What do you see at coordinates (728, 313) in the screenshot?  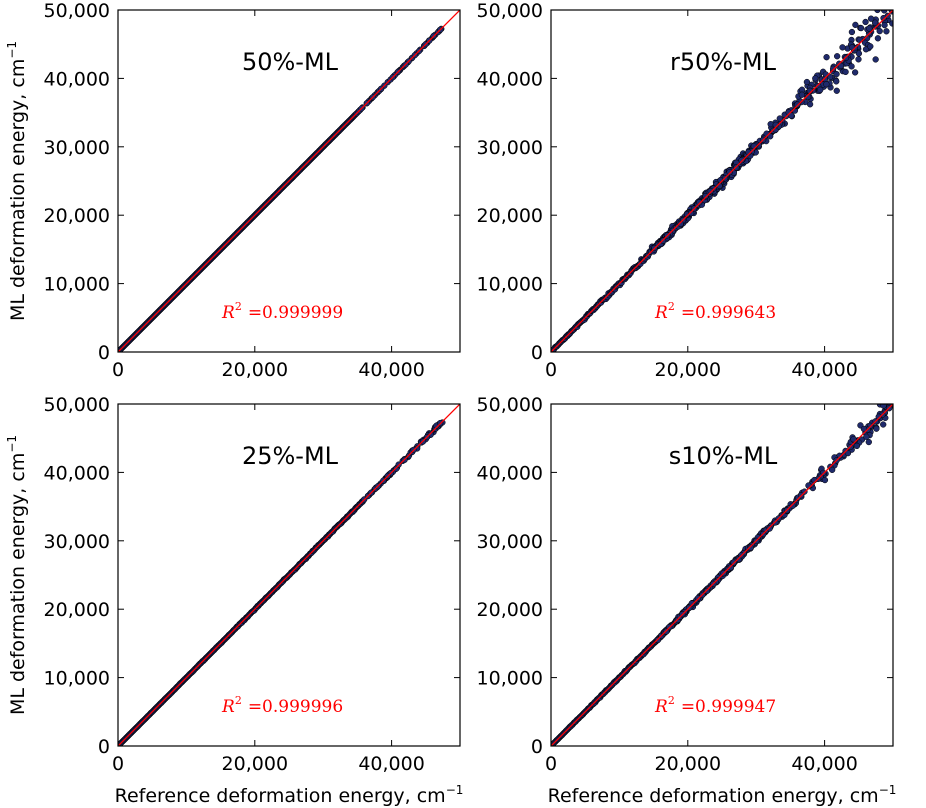 I see `r2-value: =0.999643` at bounding box center [728, 313].